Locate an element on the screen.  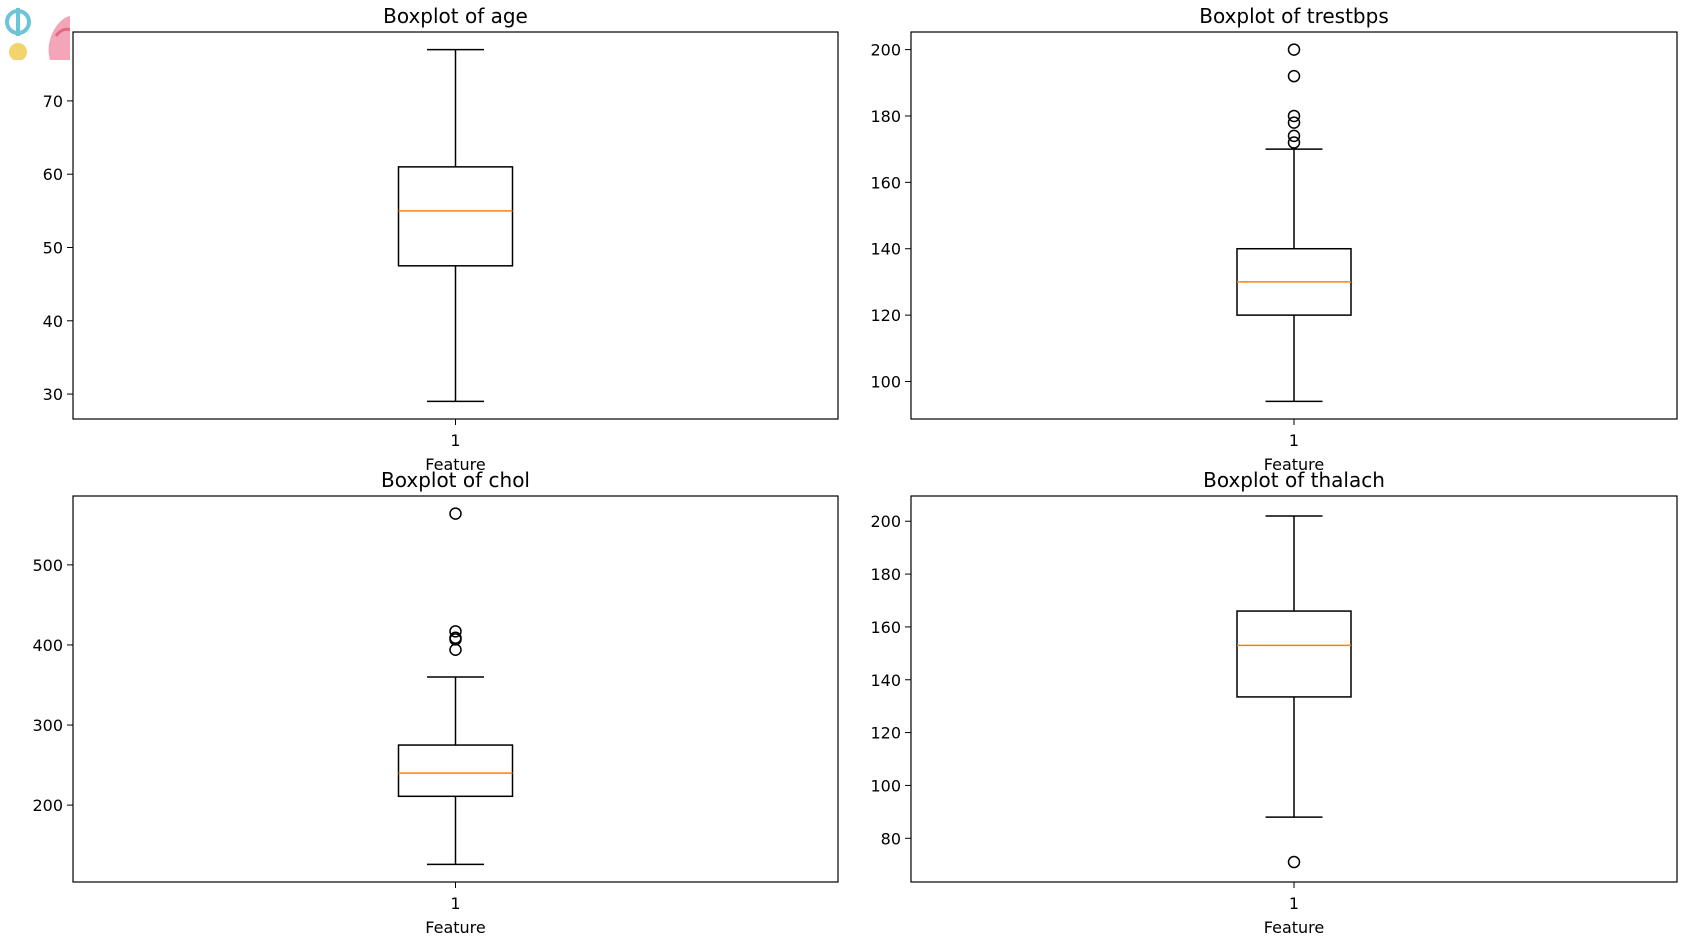
y-tick-label: 400 is located at coordinates (47, 645).